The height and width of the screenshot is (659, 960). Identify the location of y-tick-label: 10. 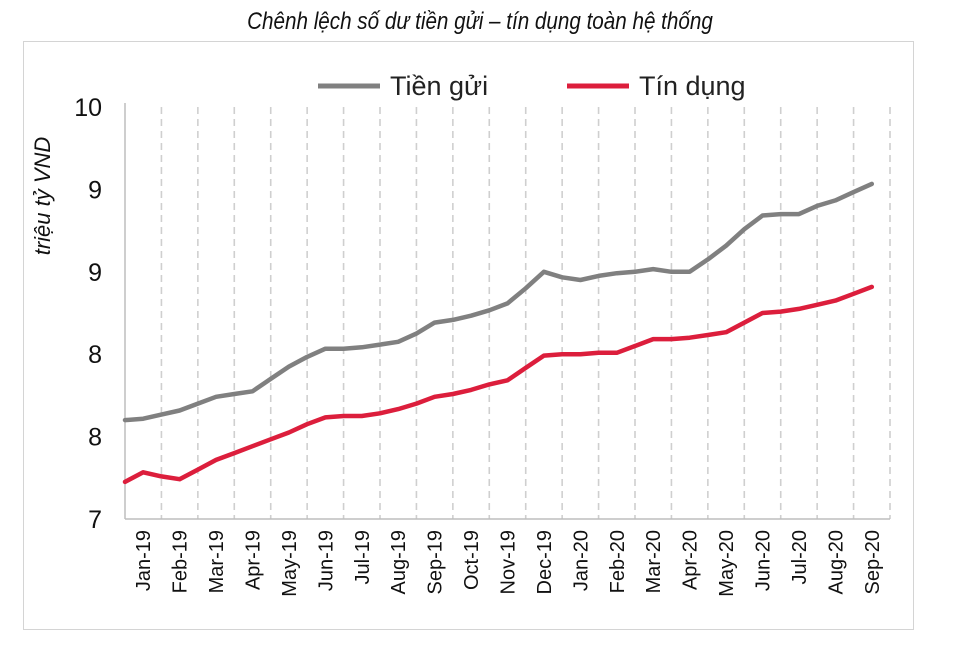
(88, 108).